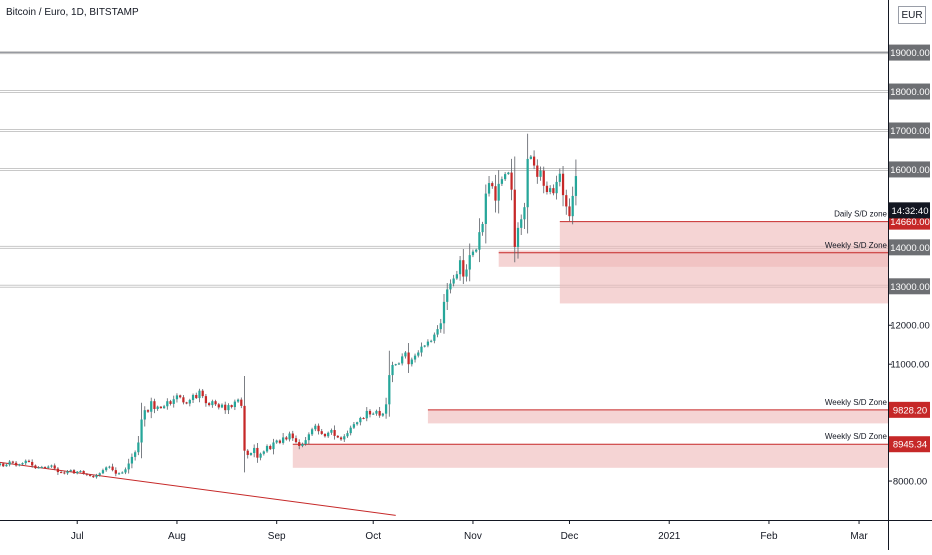 This screenshot has width=932, height=555. I want to click on price-axis-tick-label: 12000.00, so click(910, 326).